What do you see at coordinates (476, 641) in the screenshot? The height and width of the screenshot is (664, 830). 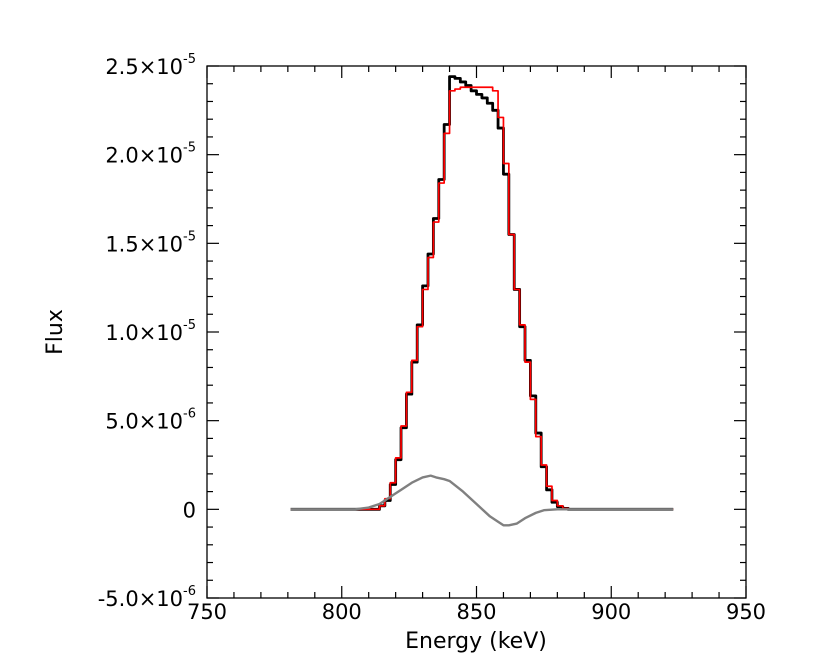 I see `x-axis-label: Energy (keV)` at bounding box center [476, 641].